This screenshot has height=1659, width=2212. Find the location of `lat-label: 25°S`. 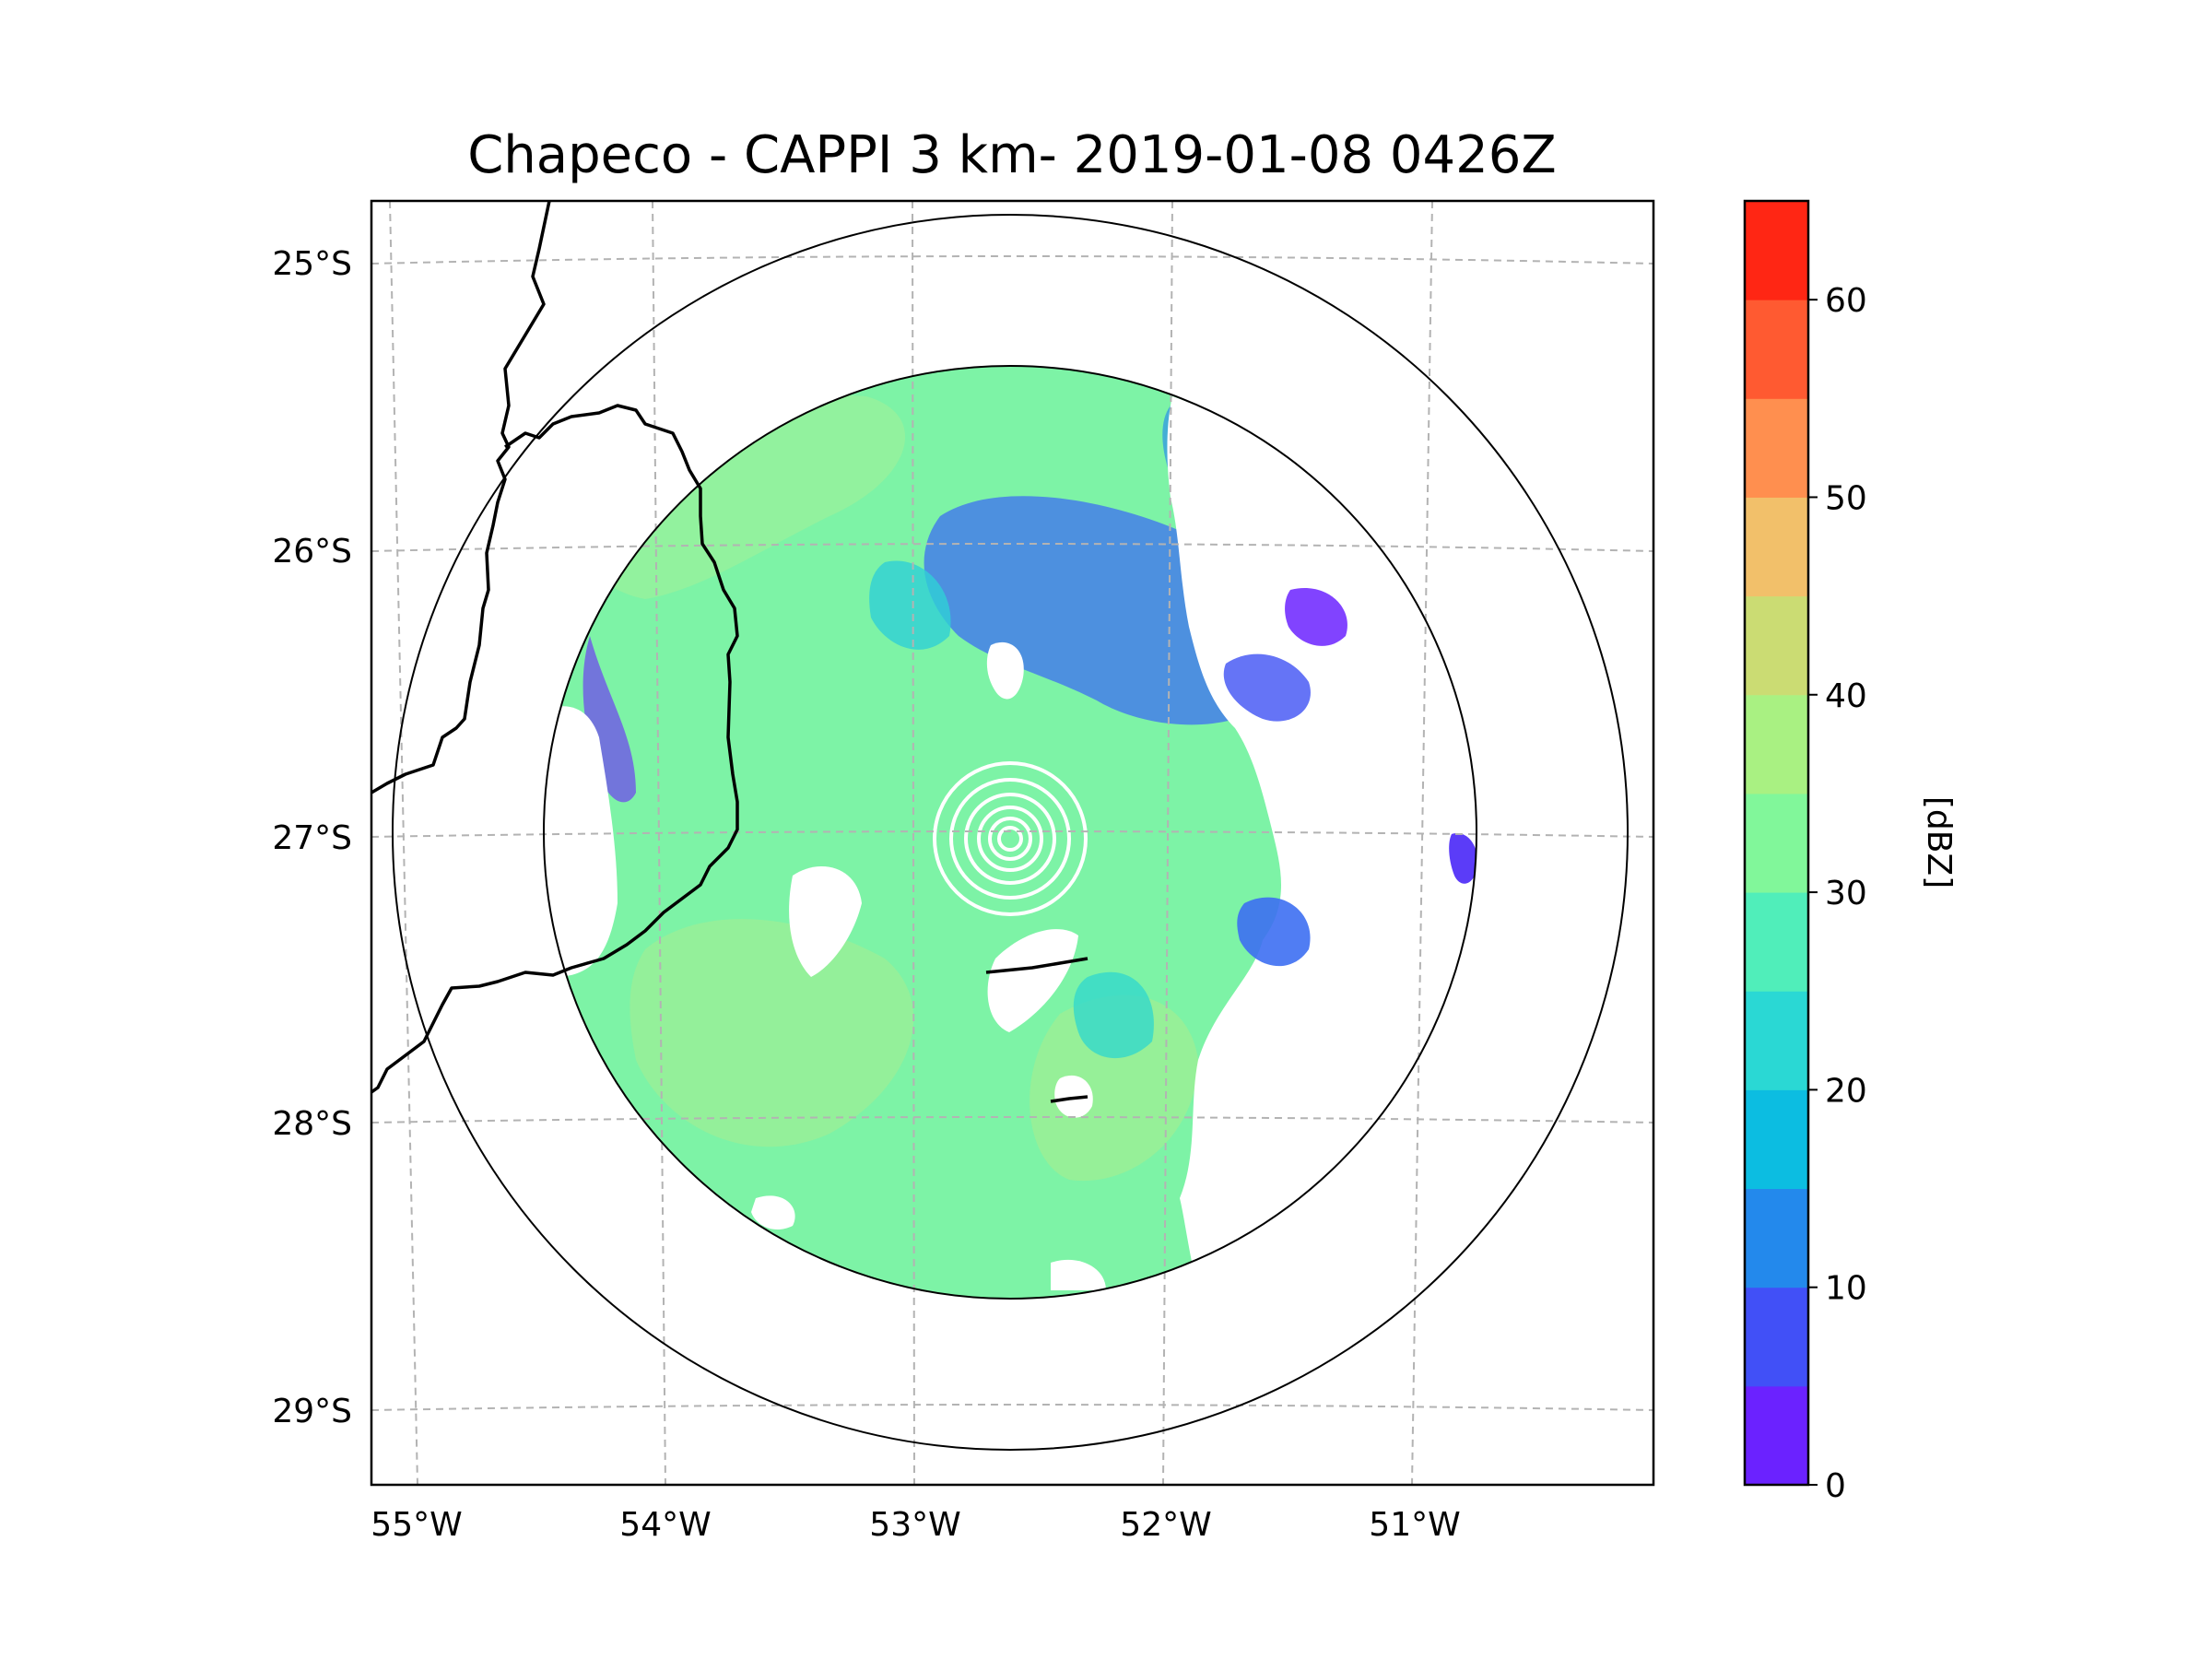

lat-label: 25°S is located at coordinates (312, 264).